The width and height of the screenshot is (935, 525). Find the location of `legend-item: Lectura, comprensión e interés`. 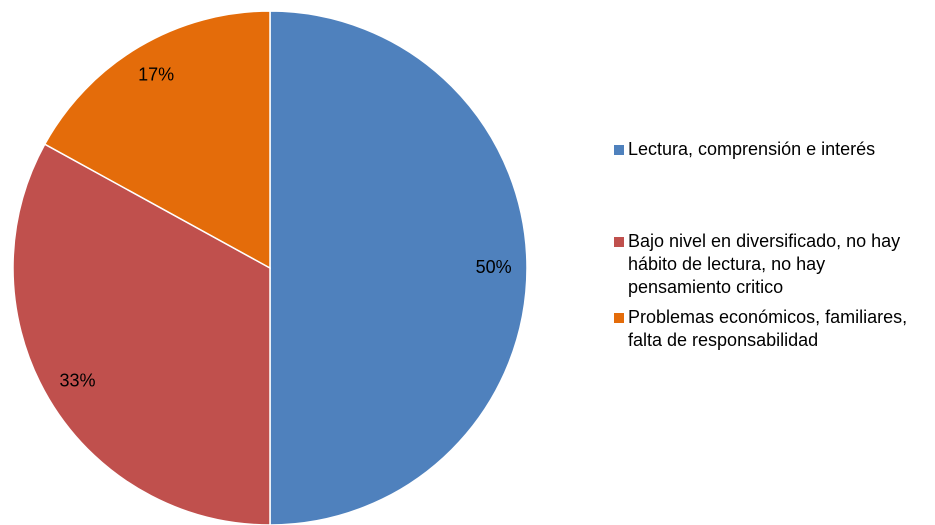

legend-item: Lectura, comprensión e interés is located at coordinates (774, 149).